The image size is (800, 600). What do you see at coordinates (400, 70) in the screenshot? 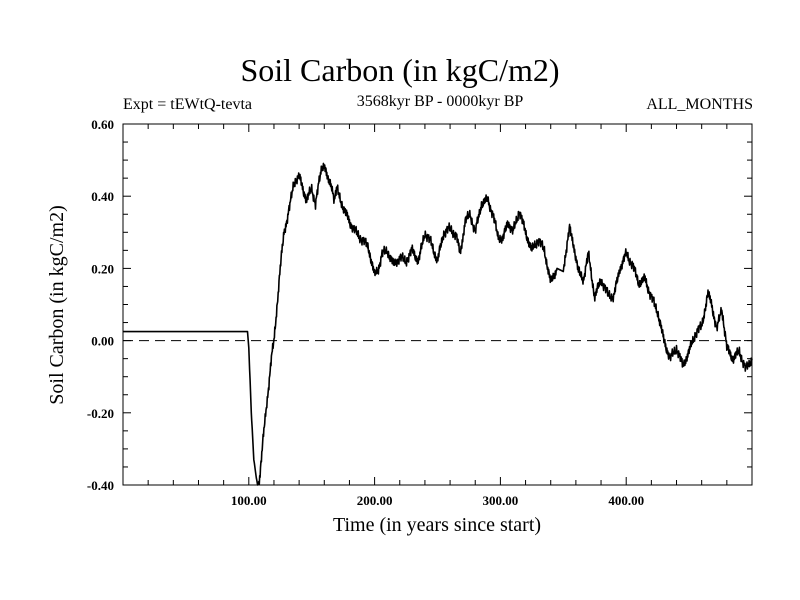
I see `chart-title: Soil Carbon (in kgC/m2)` at bounding box center [400, 70].